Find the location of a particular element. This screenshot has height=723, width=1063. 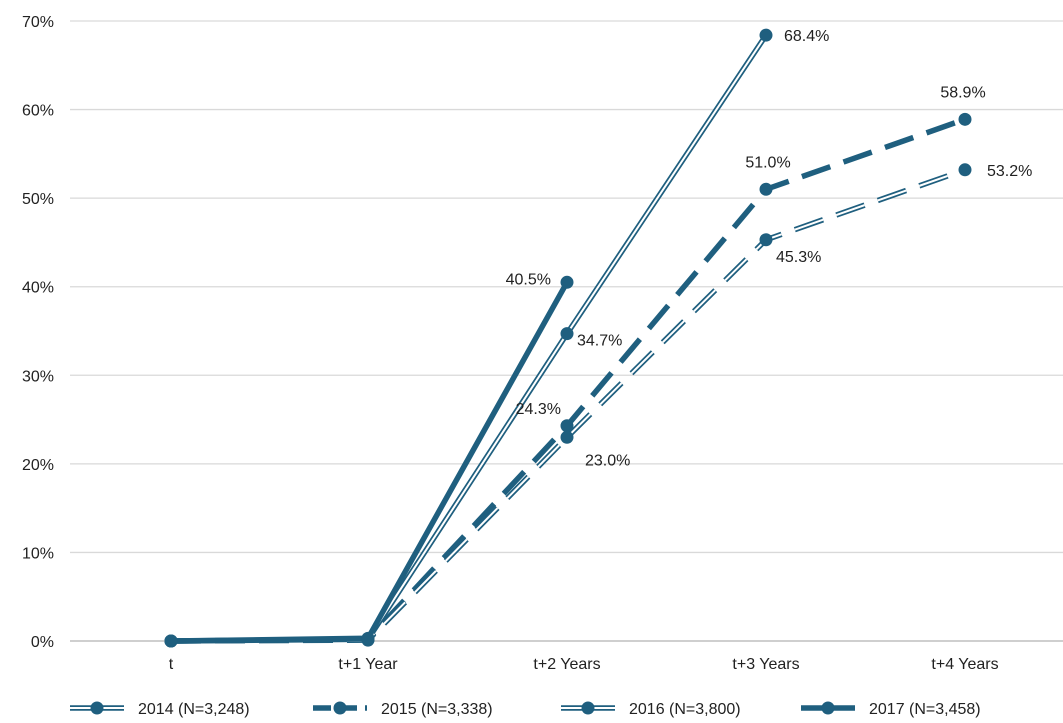

y-tick-label: 60% is located at coordinates (38, 111).